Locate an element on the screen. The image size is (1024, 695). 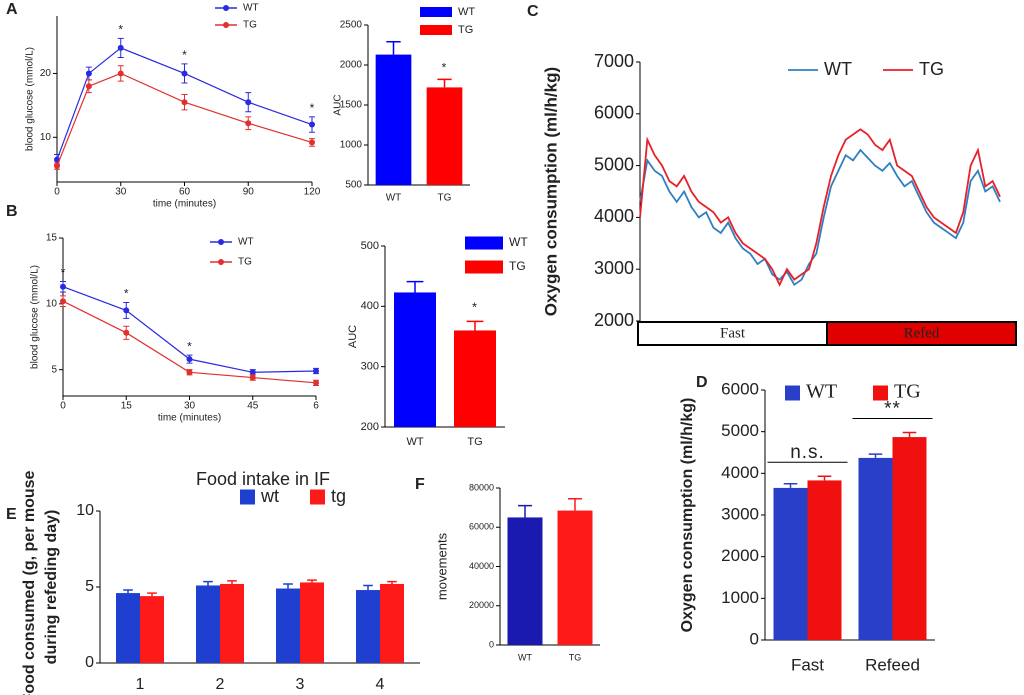
x-tick-label: 120 is located at coordinates (312, 192).